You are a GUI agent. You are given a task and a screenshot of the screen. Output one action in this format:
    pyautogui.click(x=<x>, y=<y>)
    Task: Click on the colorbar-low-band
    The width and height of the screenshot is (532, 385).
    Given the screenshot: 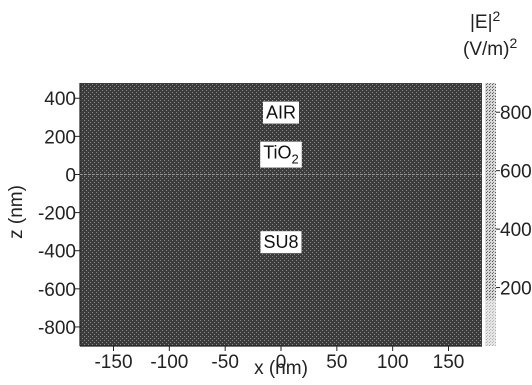 What is the action you would take?
    pyautogui.click(x=490, y=323)
    